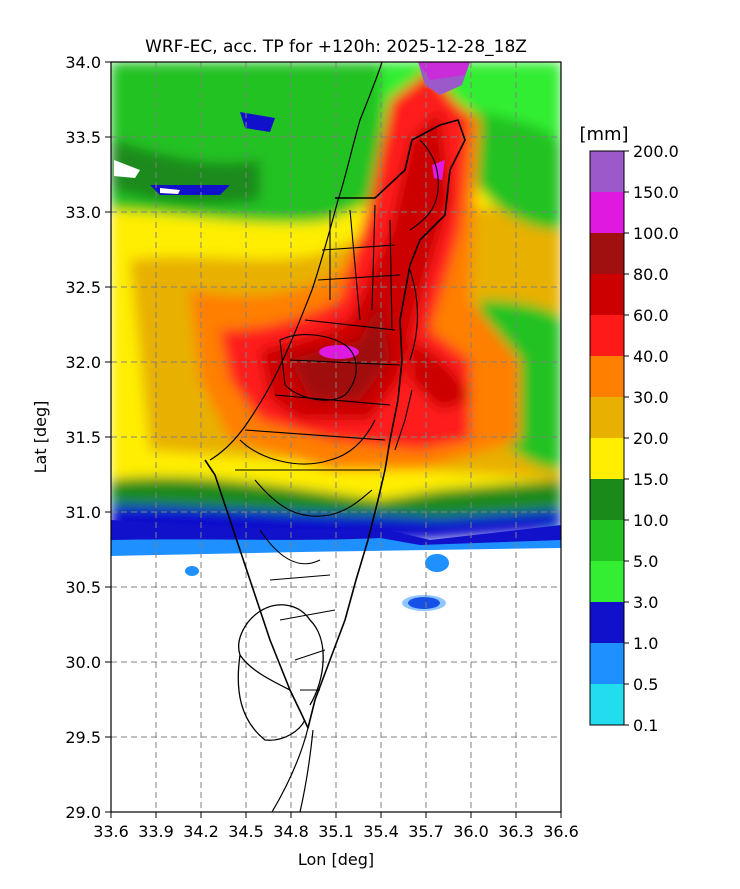  What do you see at coordinates (651, 479) in the screenshot?
I see `colorbar-level-label: 15.0` at bounding box center [651, 479].